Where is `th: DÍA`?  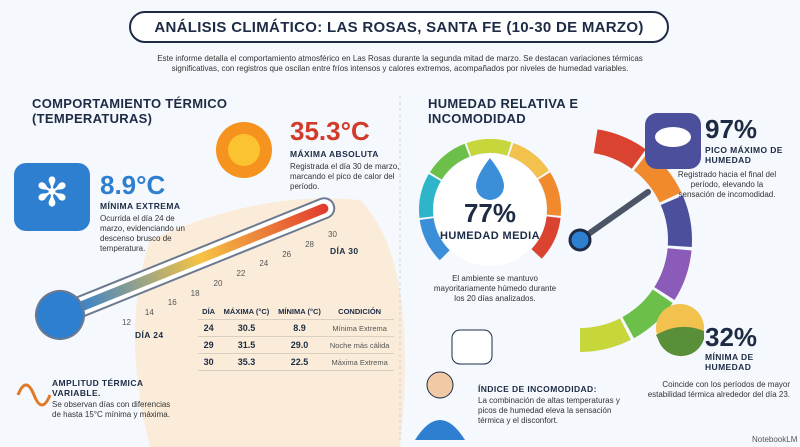 th: DÍA is located at coordinates (209, 312).